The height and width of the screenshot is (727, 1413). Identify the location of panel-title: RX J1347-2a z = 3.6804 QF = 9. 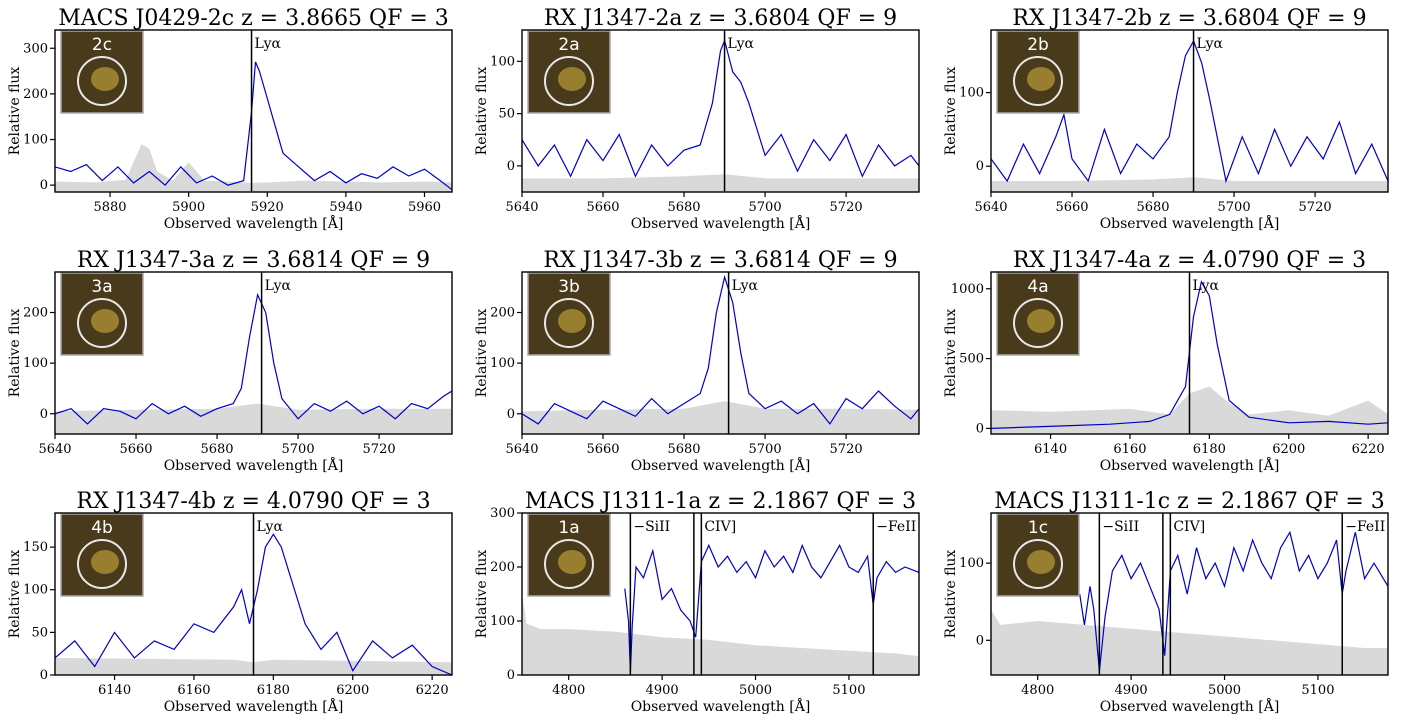
(720, 18).